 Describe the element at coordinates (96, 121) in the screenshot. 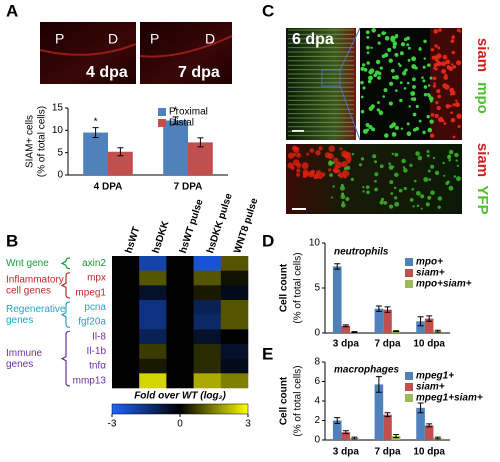

I see `significance: *` at that location.